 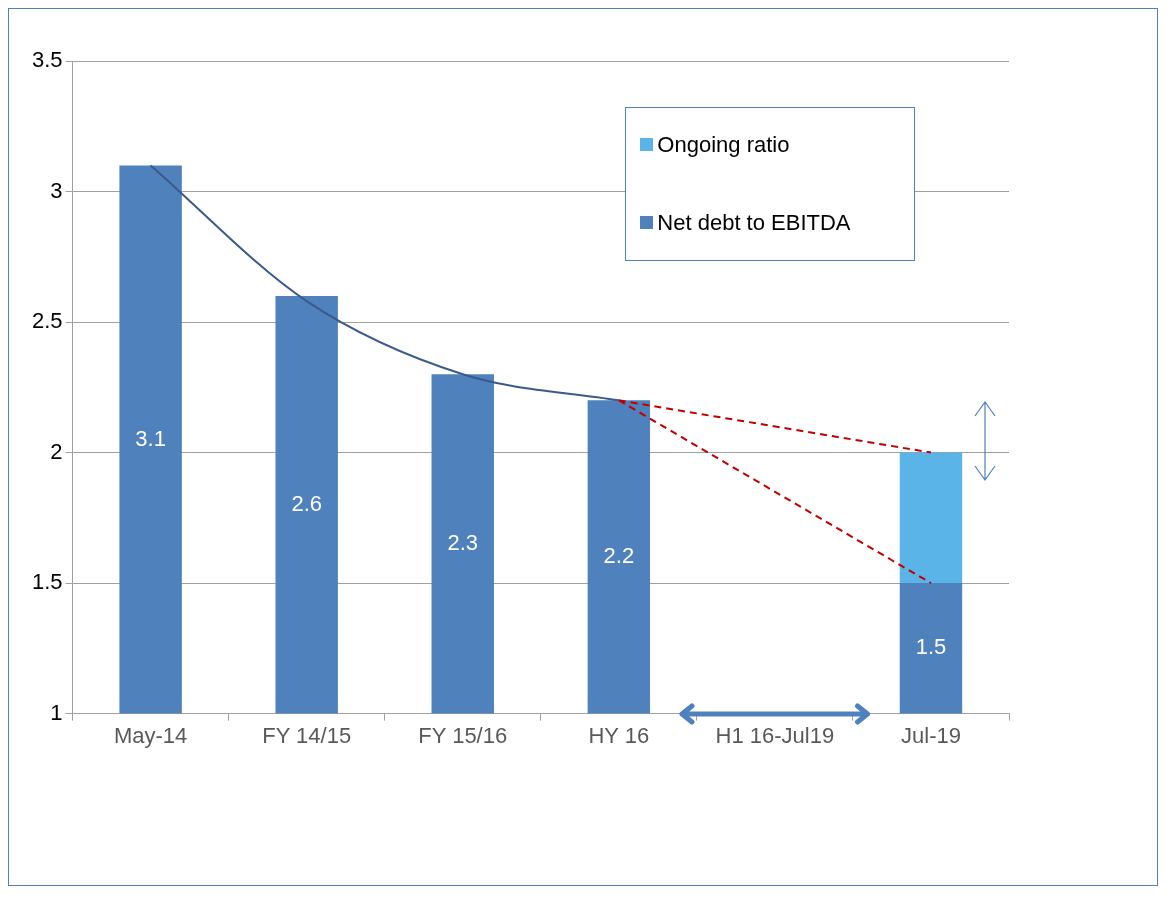 I want to click on data-label: 1.5, so click(x=931, y=647).